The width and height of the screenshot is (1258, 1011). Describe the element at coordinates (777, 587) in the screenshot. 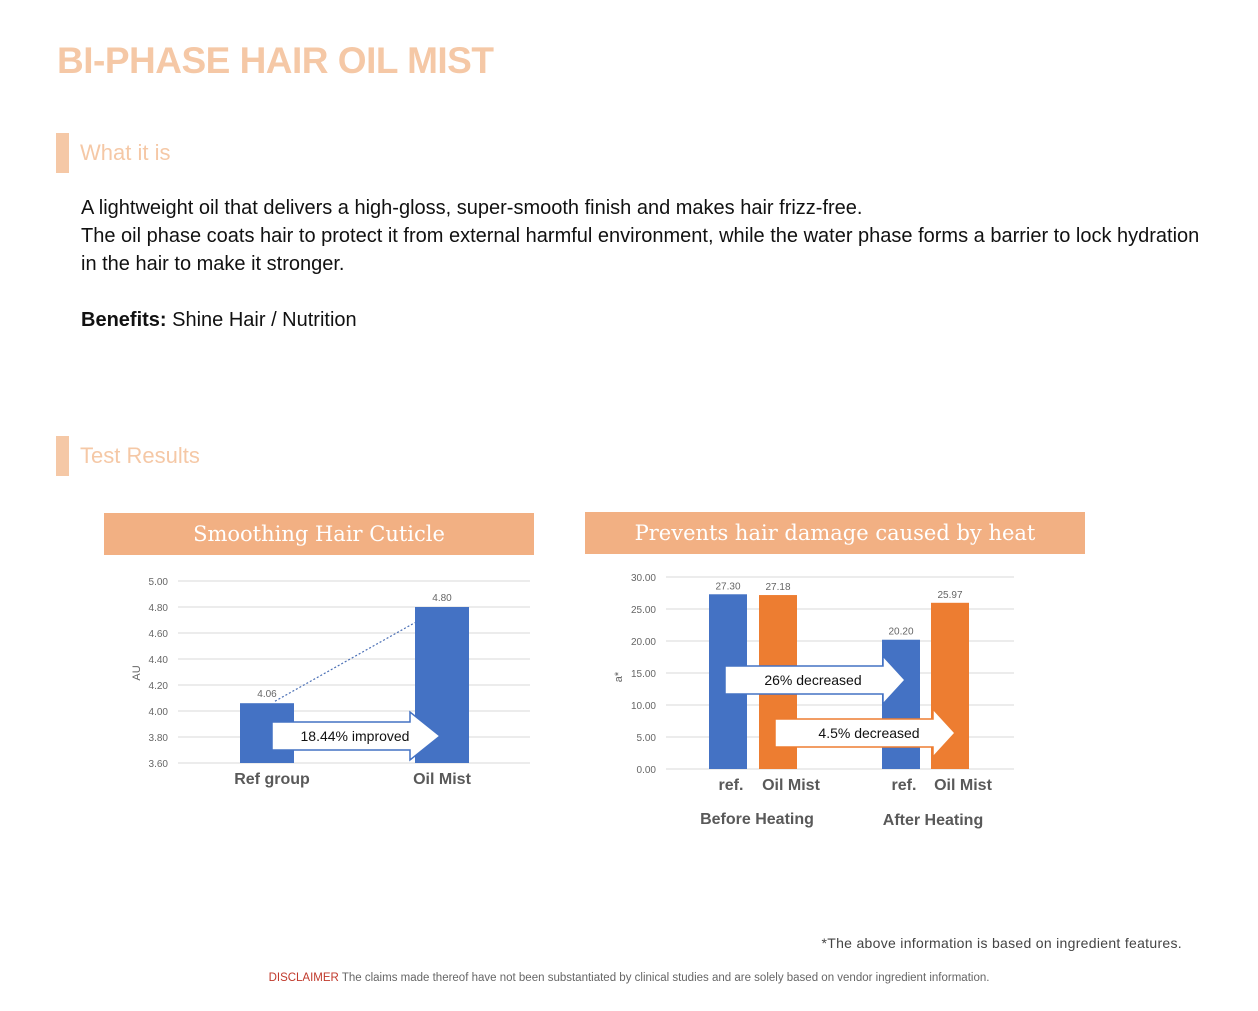

I see `bar-value-label: 27.18` at that location.